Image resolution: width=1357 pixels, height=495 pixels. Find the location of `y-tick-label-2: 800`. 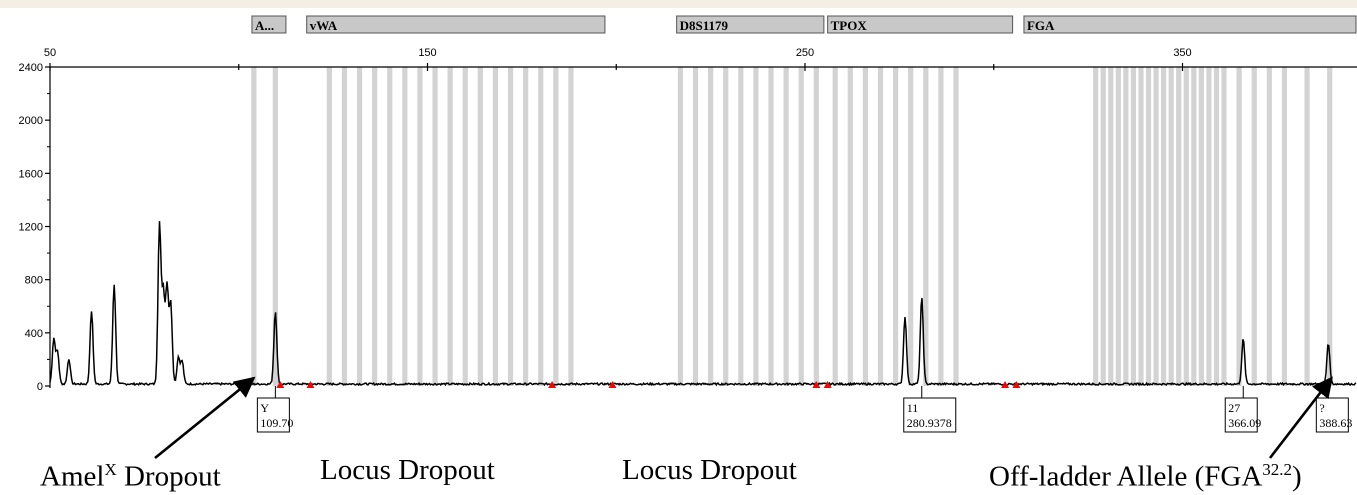

y-tick-label-2: 800 is located at coordinates (34, 281).